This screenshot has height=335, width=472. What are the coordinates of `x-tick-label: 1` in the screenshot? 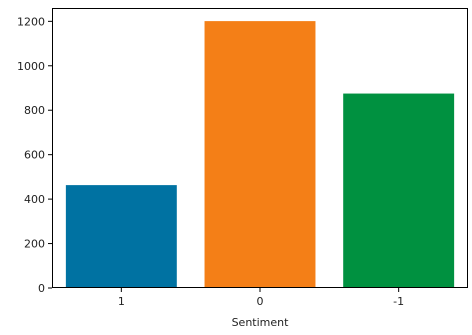 It's located at (121, 301).